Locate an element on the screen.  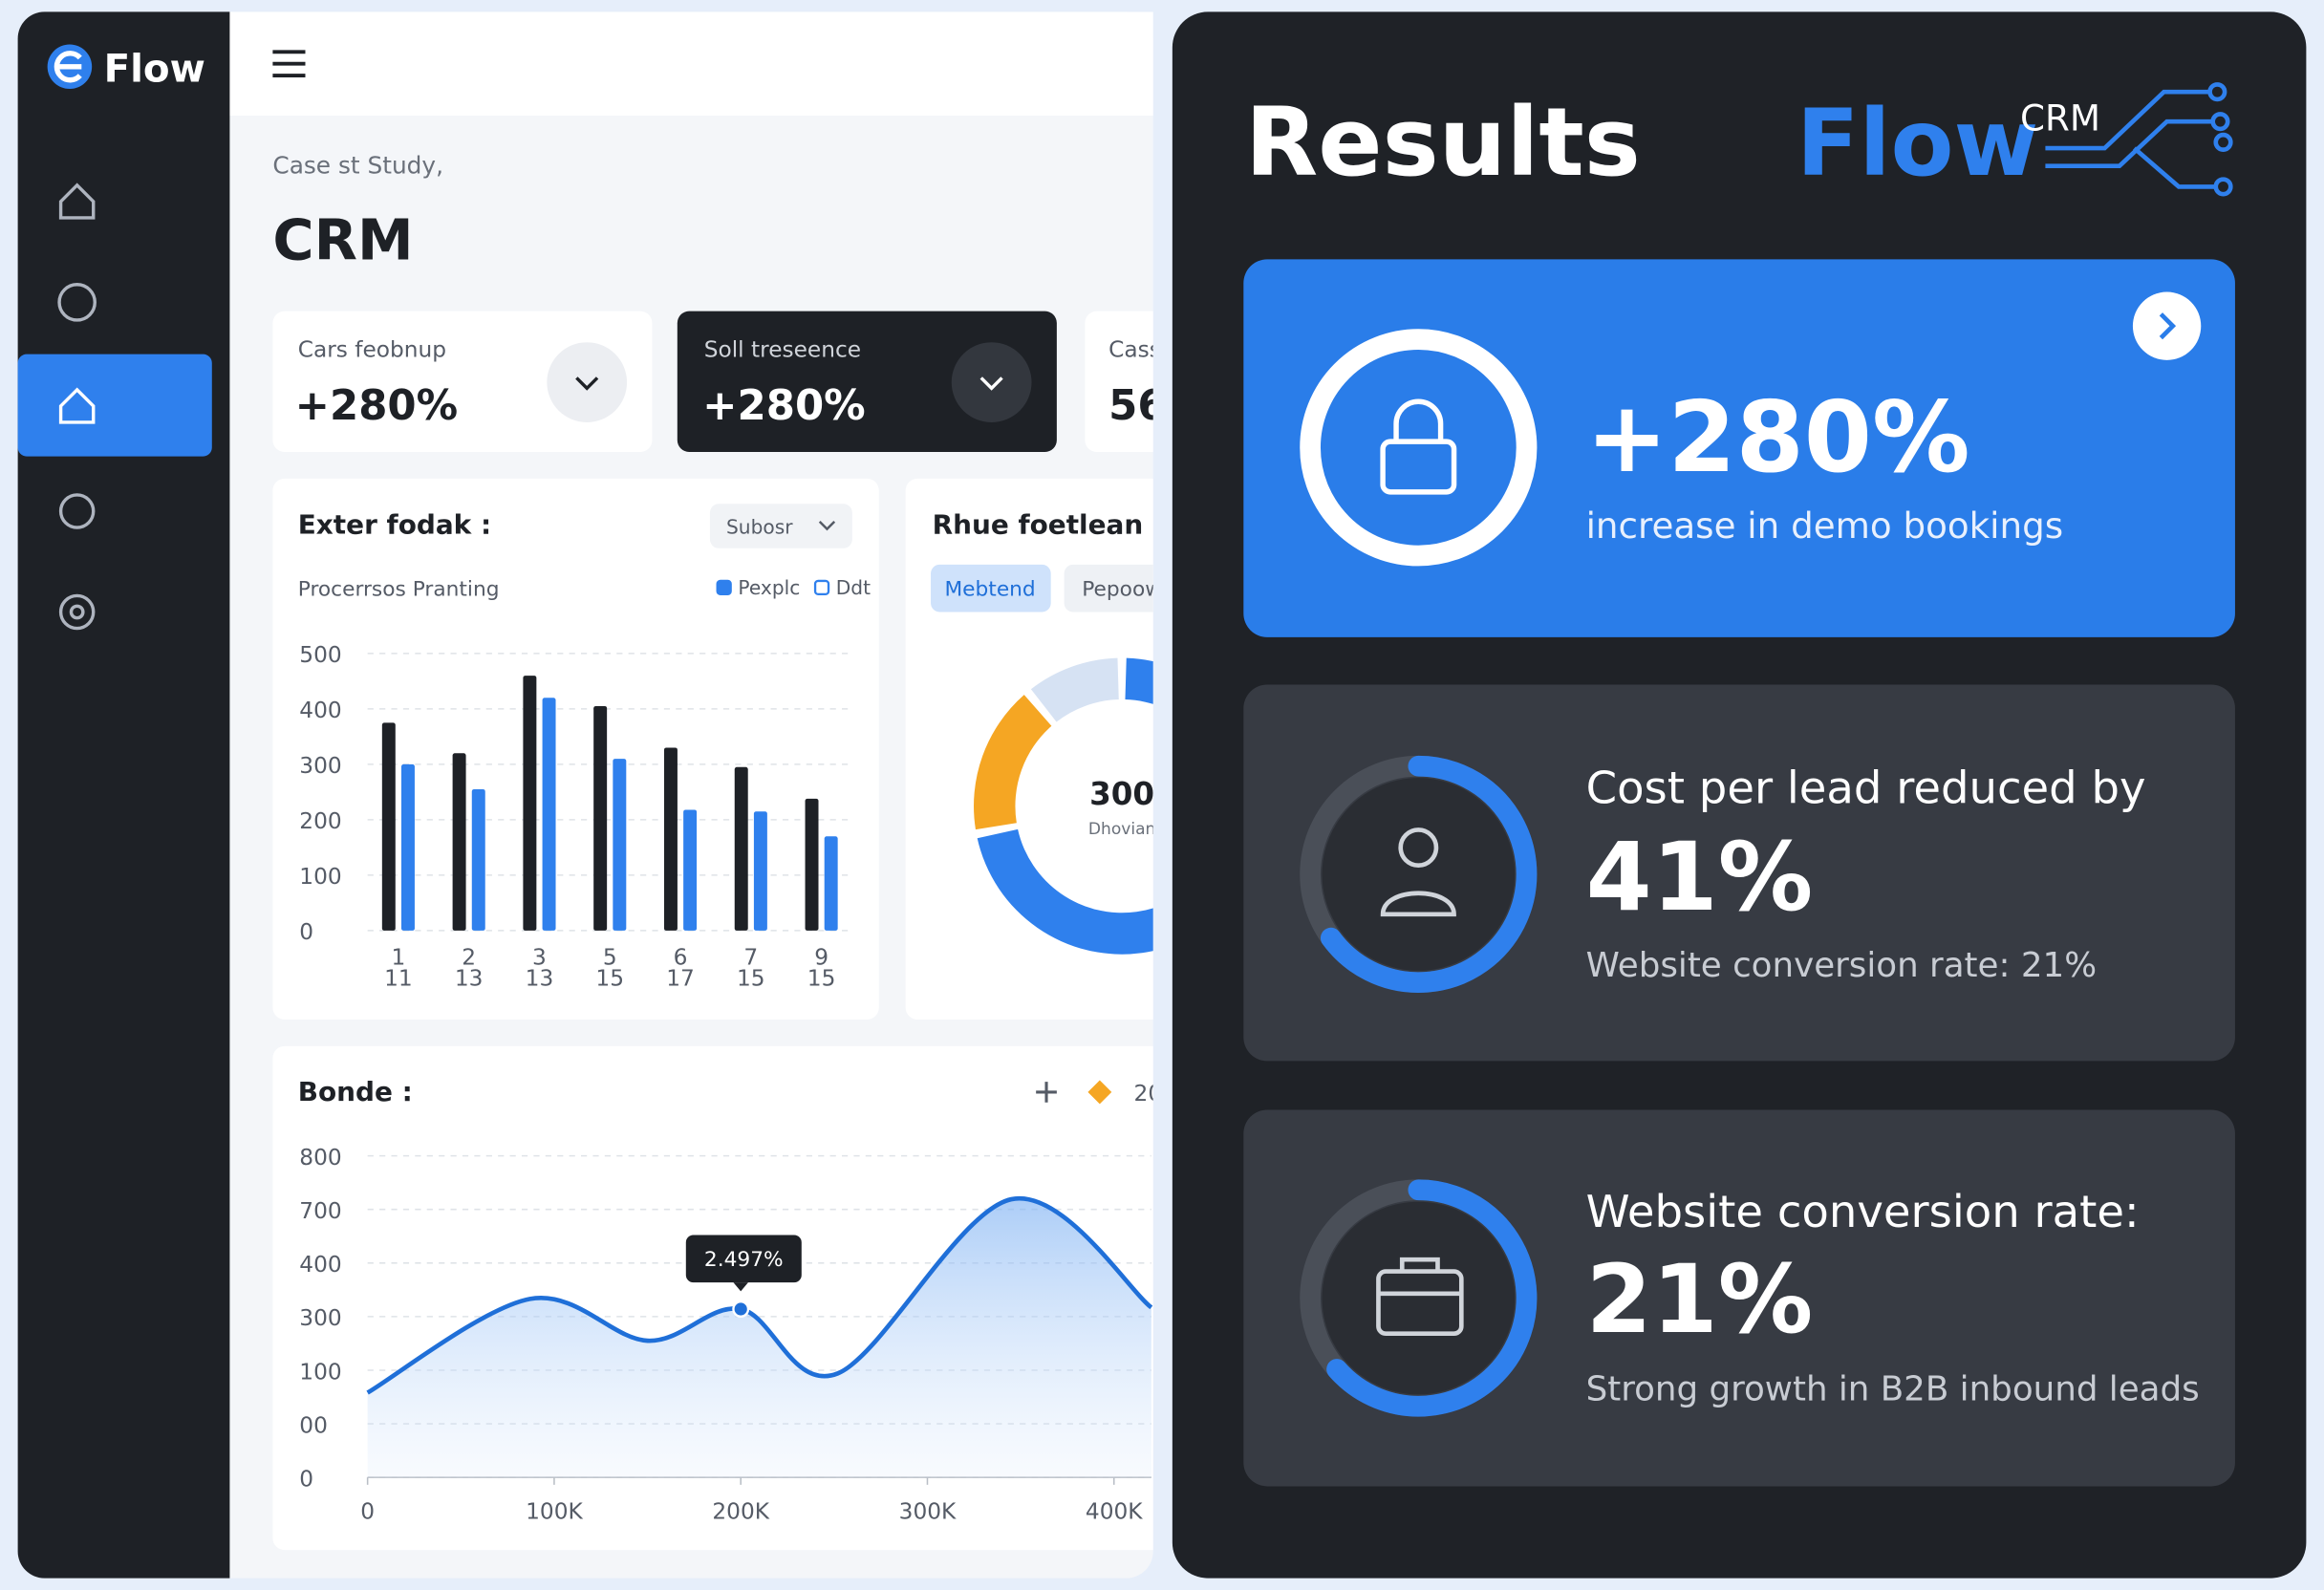
chart-subtitle: Procerrsos Pranting is located at coordinates (399, 589).